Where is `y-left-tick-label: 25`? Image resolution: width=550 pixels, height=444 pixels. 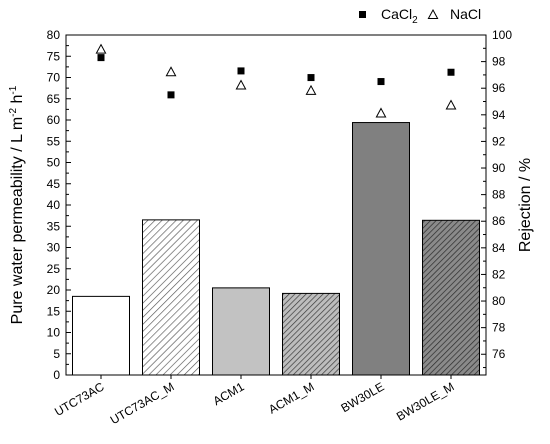
y-left-tick-label: 25 is located at coordinates (54, 269).